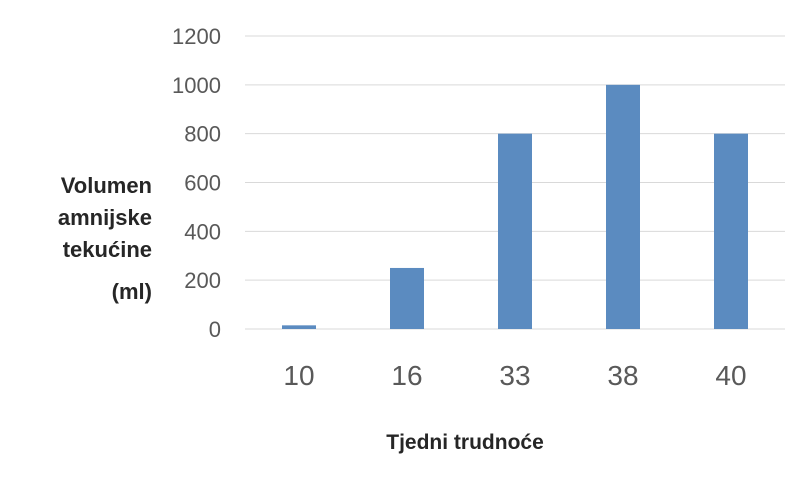  I want to click on y-tick-label: 200, so click(202, 280).